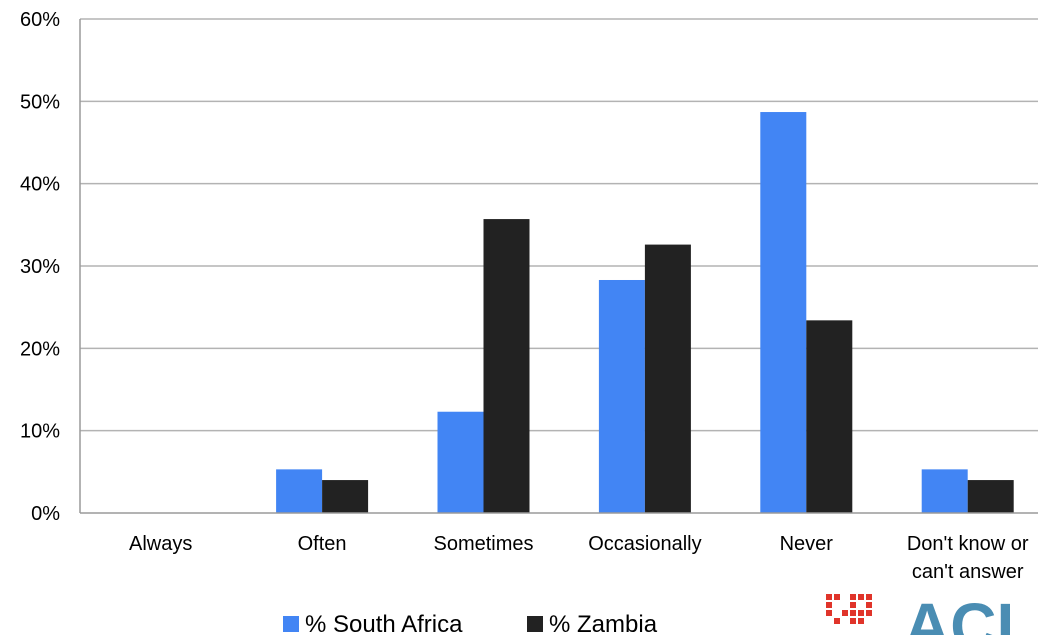 This screenshot has height=635, width=1038. I want to click on legend-label: % South Africa, so click(384, 623).